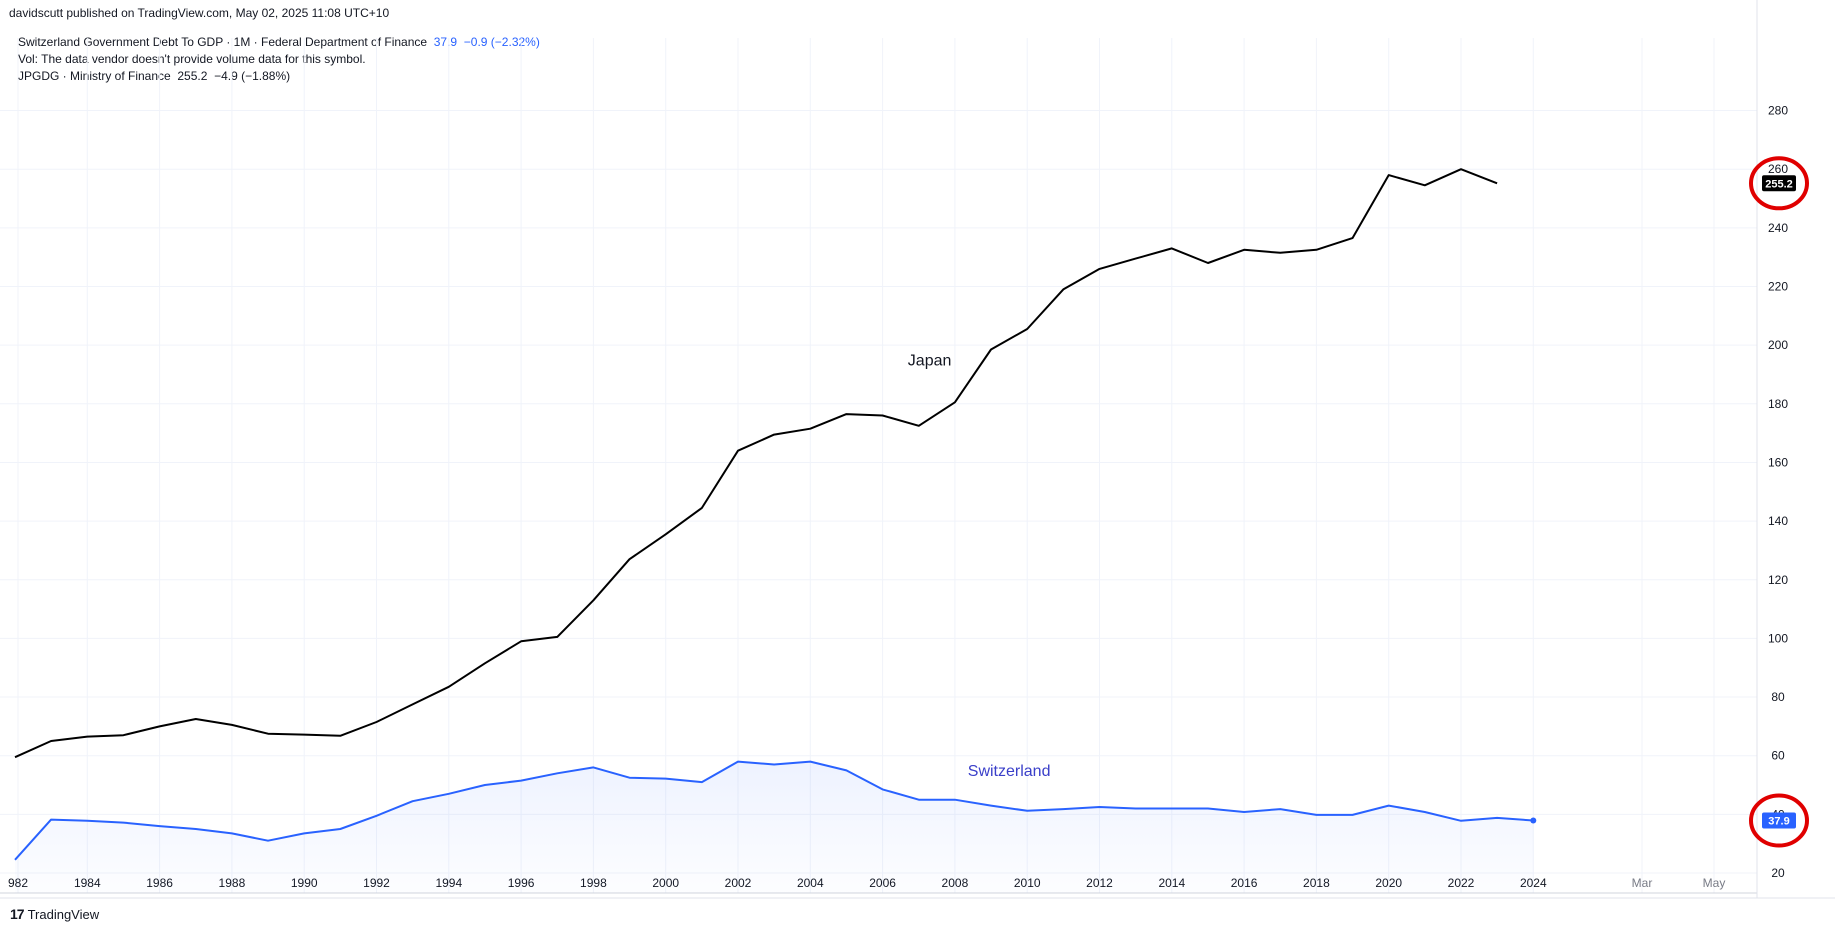  Describe the element at coordinates (1778, 228) in the screenshot. I see `y-tick-label: 240` at that location.